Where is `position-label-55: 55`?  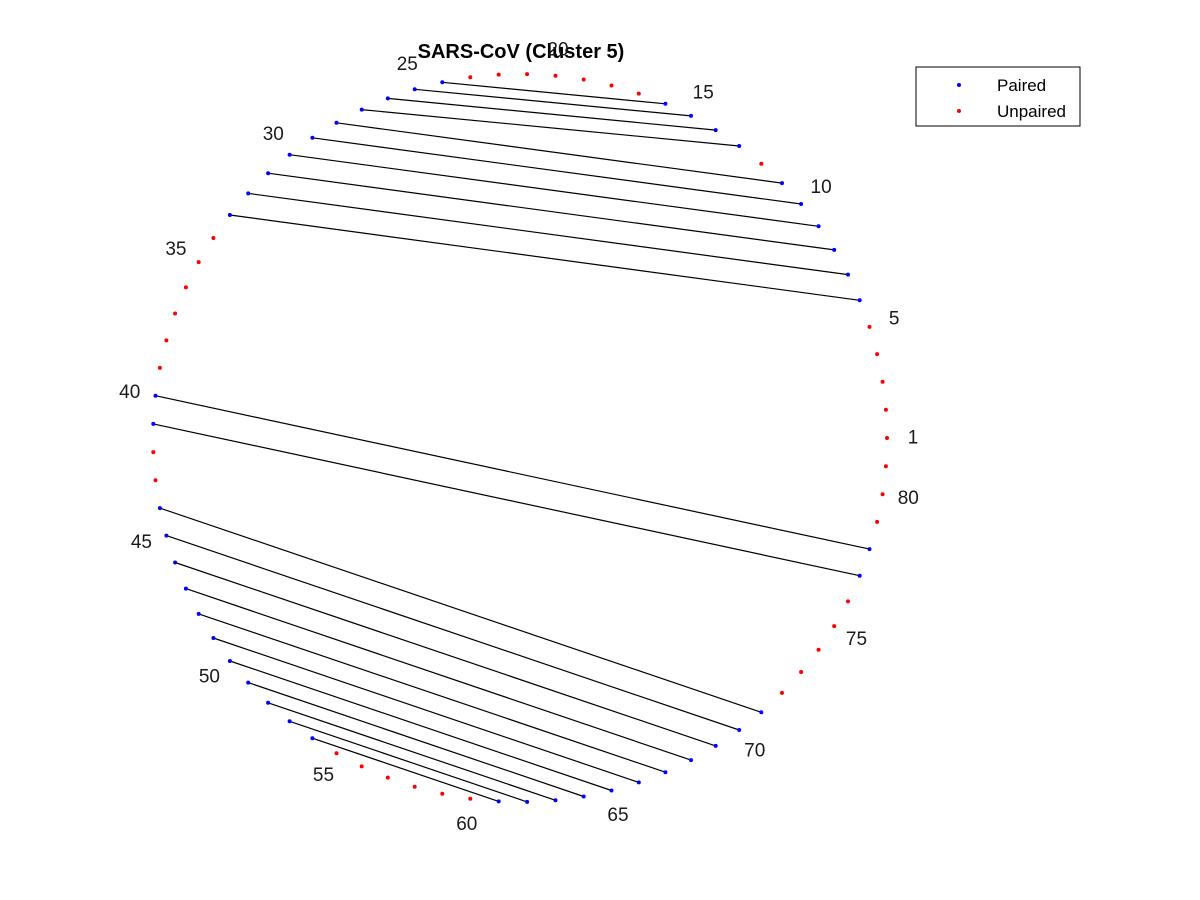 position-label-55: 55 is located at coordinates (323, 775).